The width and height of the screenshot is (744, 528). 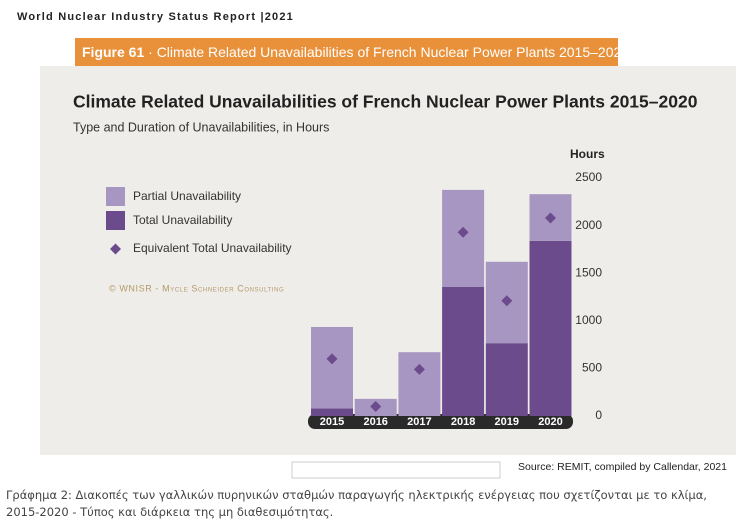 I want to click on y-axis-label: Hours, so click(x=587, y=154).